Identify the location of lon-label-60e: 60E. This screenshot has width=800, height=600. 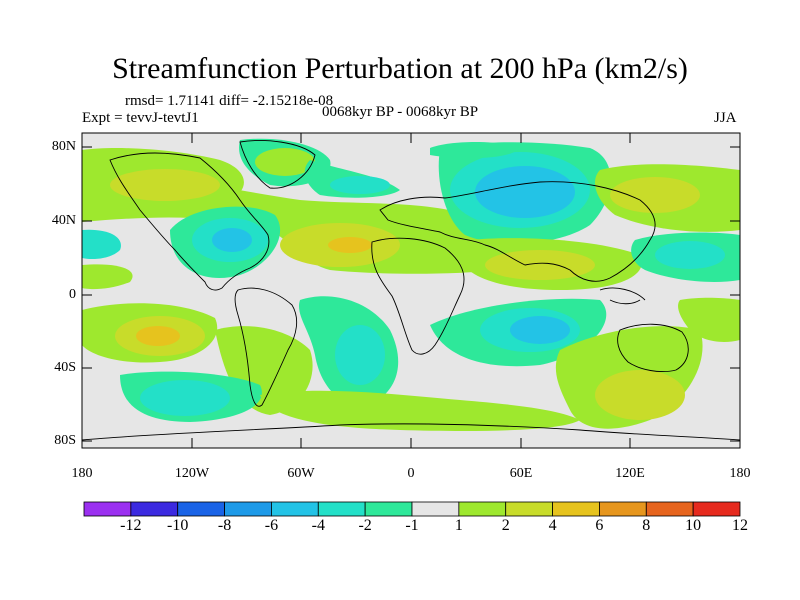
(521, 473).